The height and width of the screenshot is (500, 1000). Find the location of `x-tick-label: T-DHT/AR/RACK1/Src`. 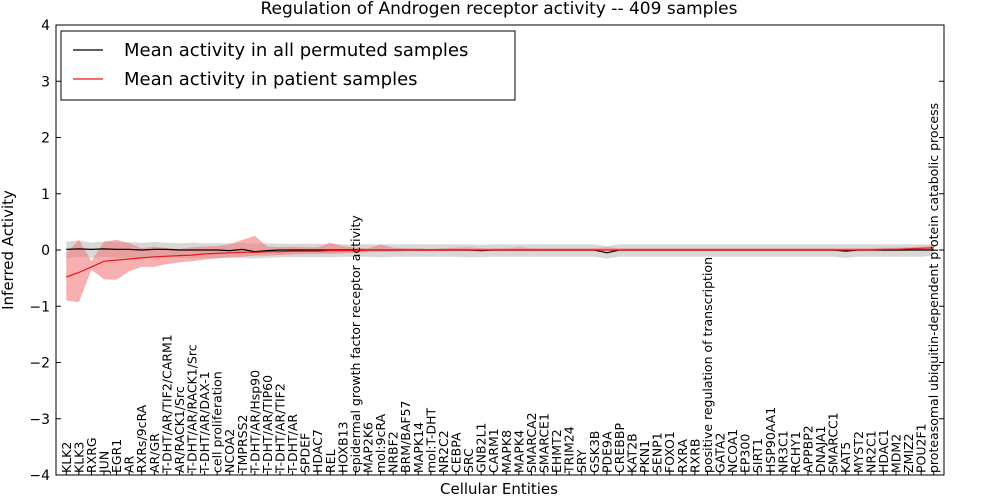

x-tick-label: T-DHT/AR/RACK1/Src is located at coordinates (192, 409).